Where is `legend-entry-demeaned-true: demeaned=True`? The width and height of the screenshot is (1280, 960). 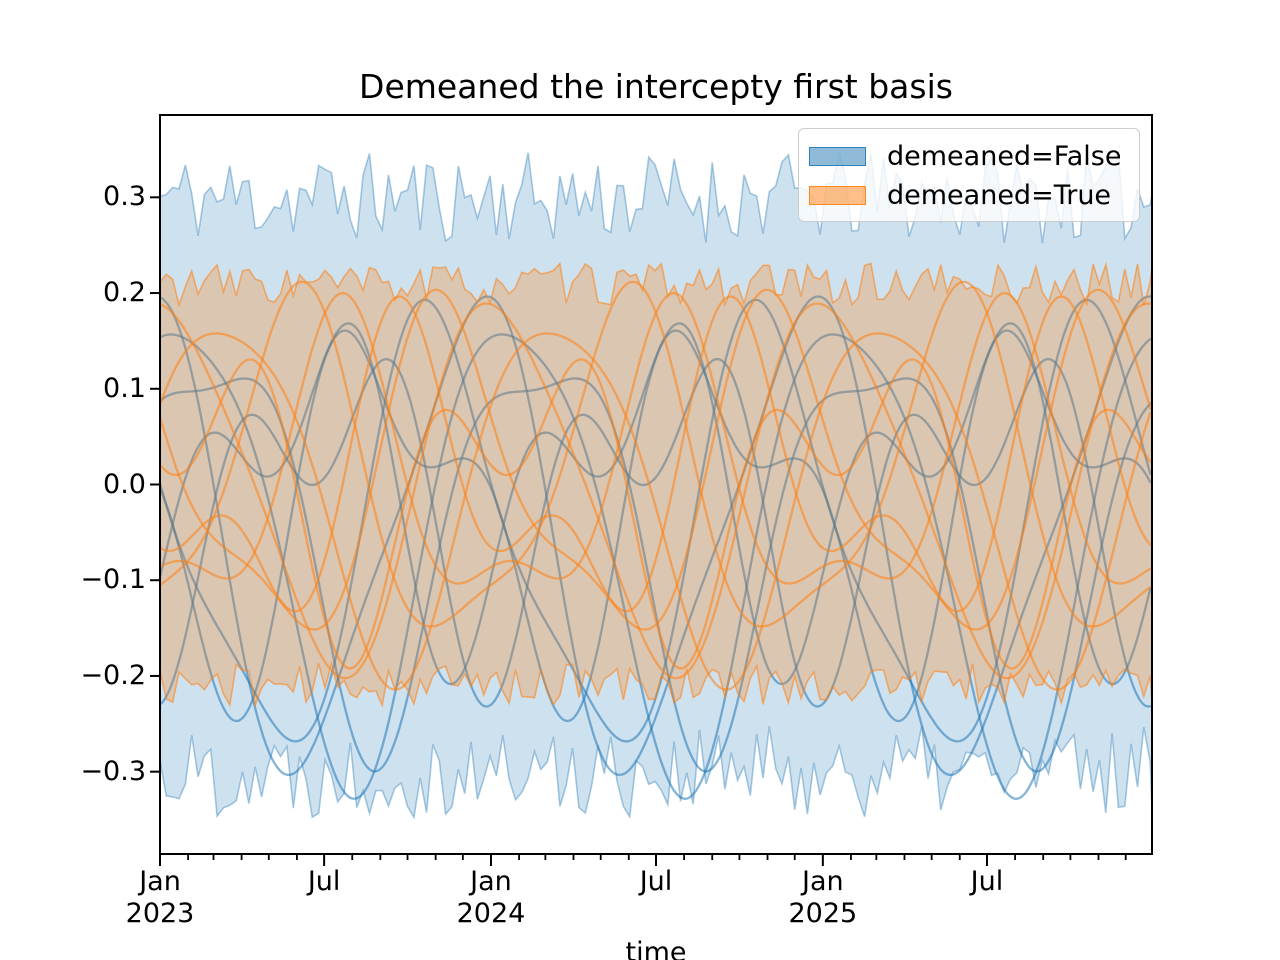
legend-entry-demeaned-true: demeaned=True is located at coordinates (974, 195).